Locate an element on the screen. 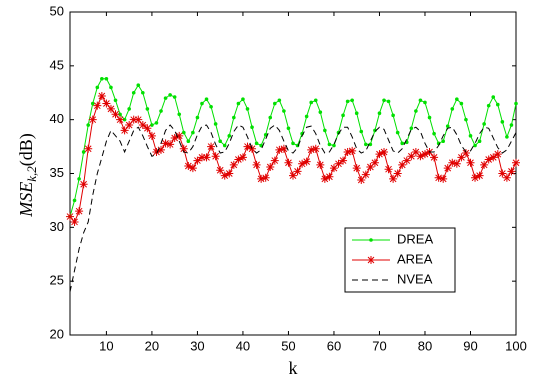 Image resolution: width=534 pixels, height=382 pixels. y-label-main: MSE is located at coordinates (26, 200).